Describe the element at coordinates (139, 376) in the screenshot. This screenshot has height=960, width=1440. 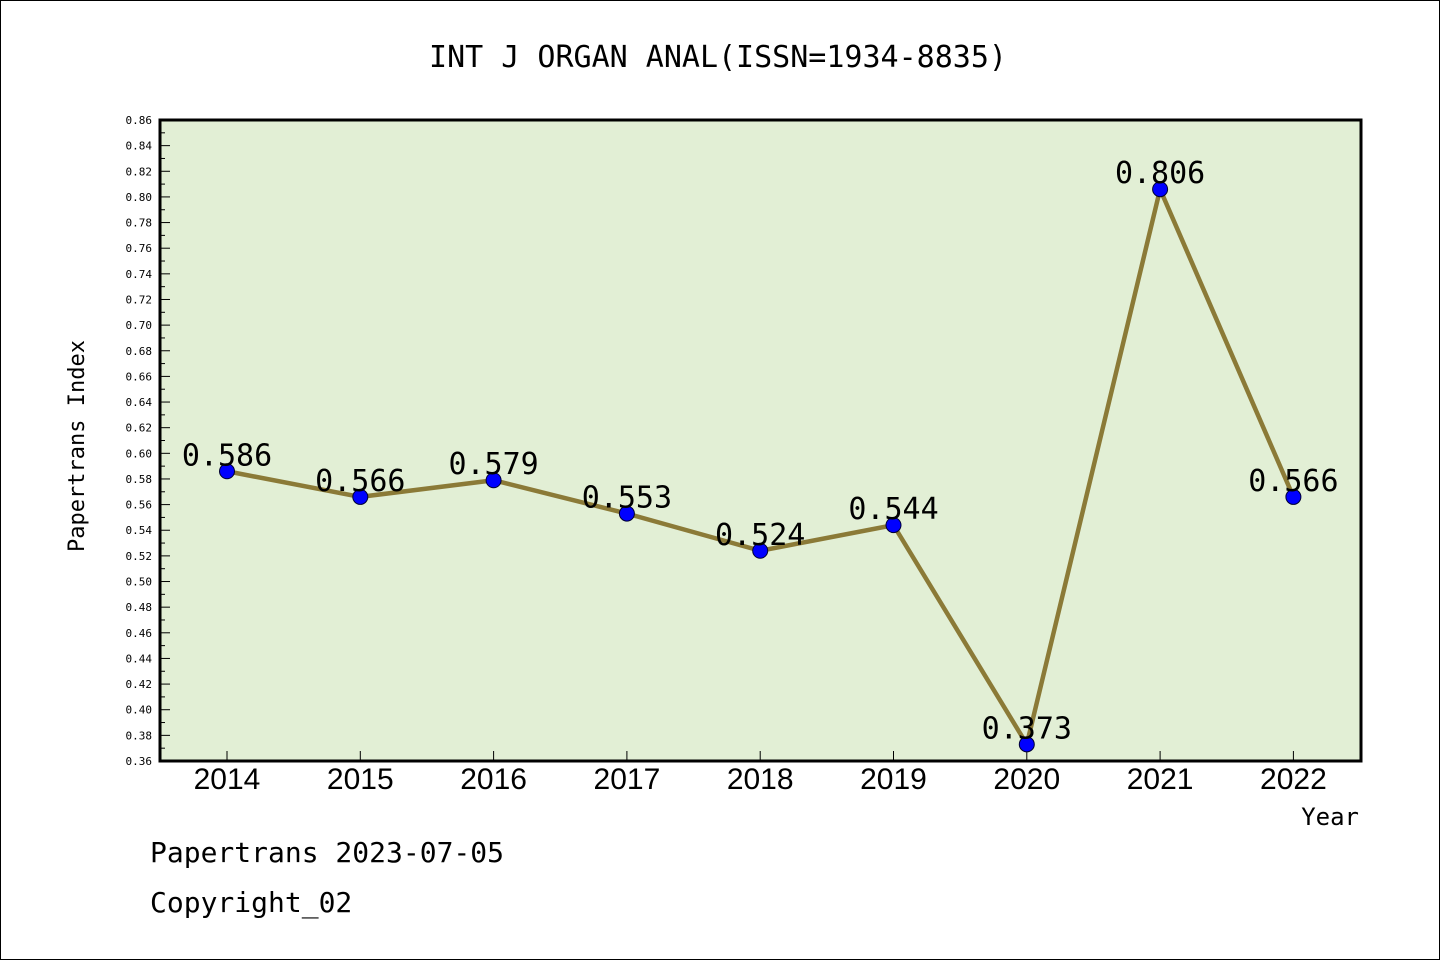
I see `y-tick-label: 0.66` at that location.